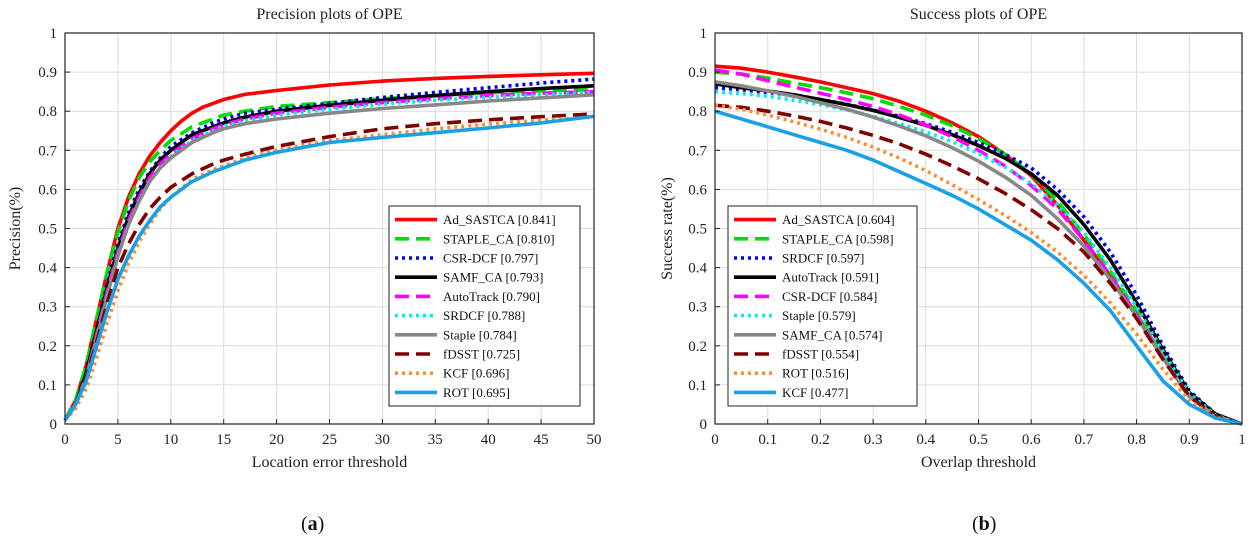 The width and height of the screenshot is (1253, 540). What do you see at coordinates (312, 524) in the screenshot?
I see `panel-label-0: (a)` at bounding box center [312, 524].